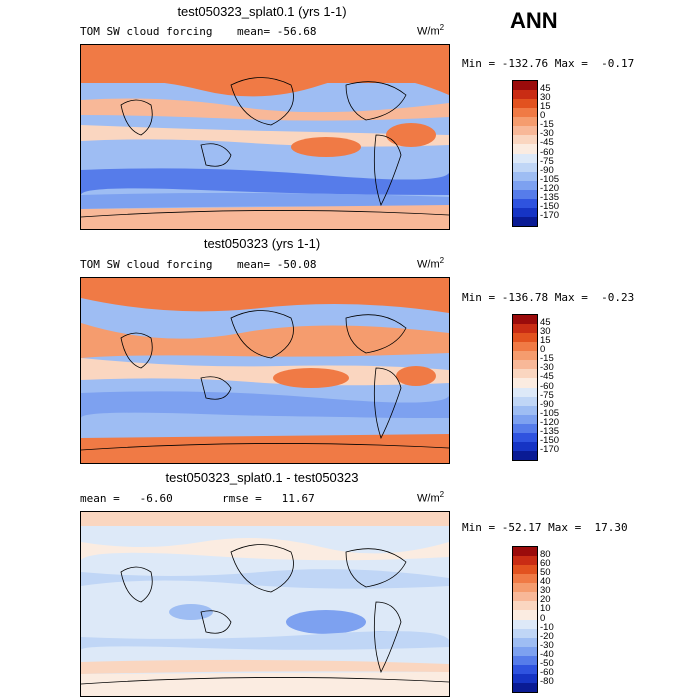 The image size is (700, 700). I want to click on colorbar-tick-label: -90, so click(547, 404).